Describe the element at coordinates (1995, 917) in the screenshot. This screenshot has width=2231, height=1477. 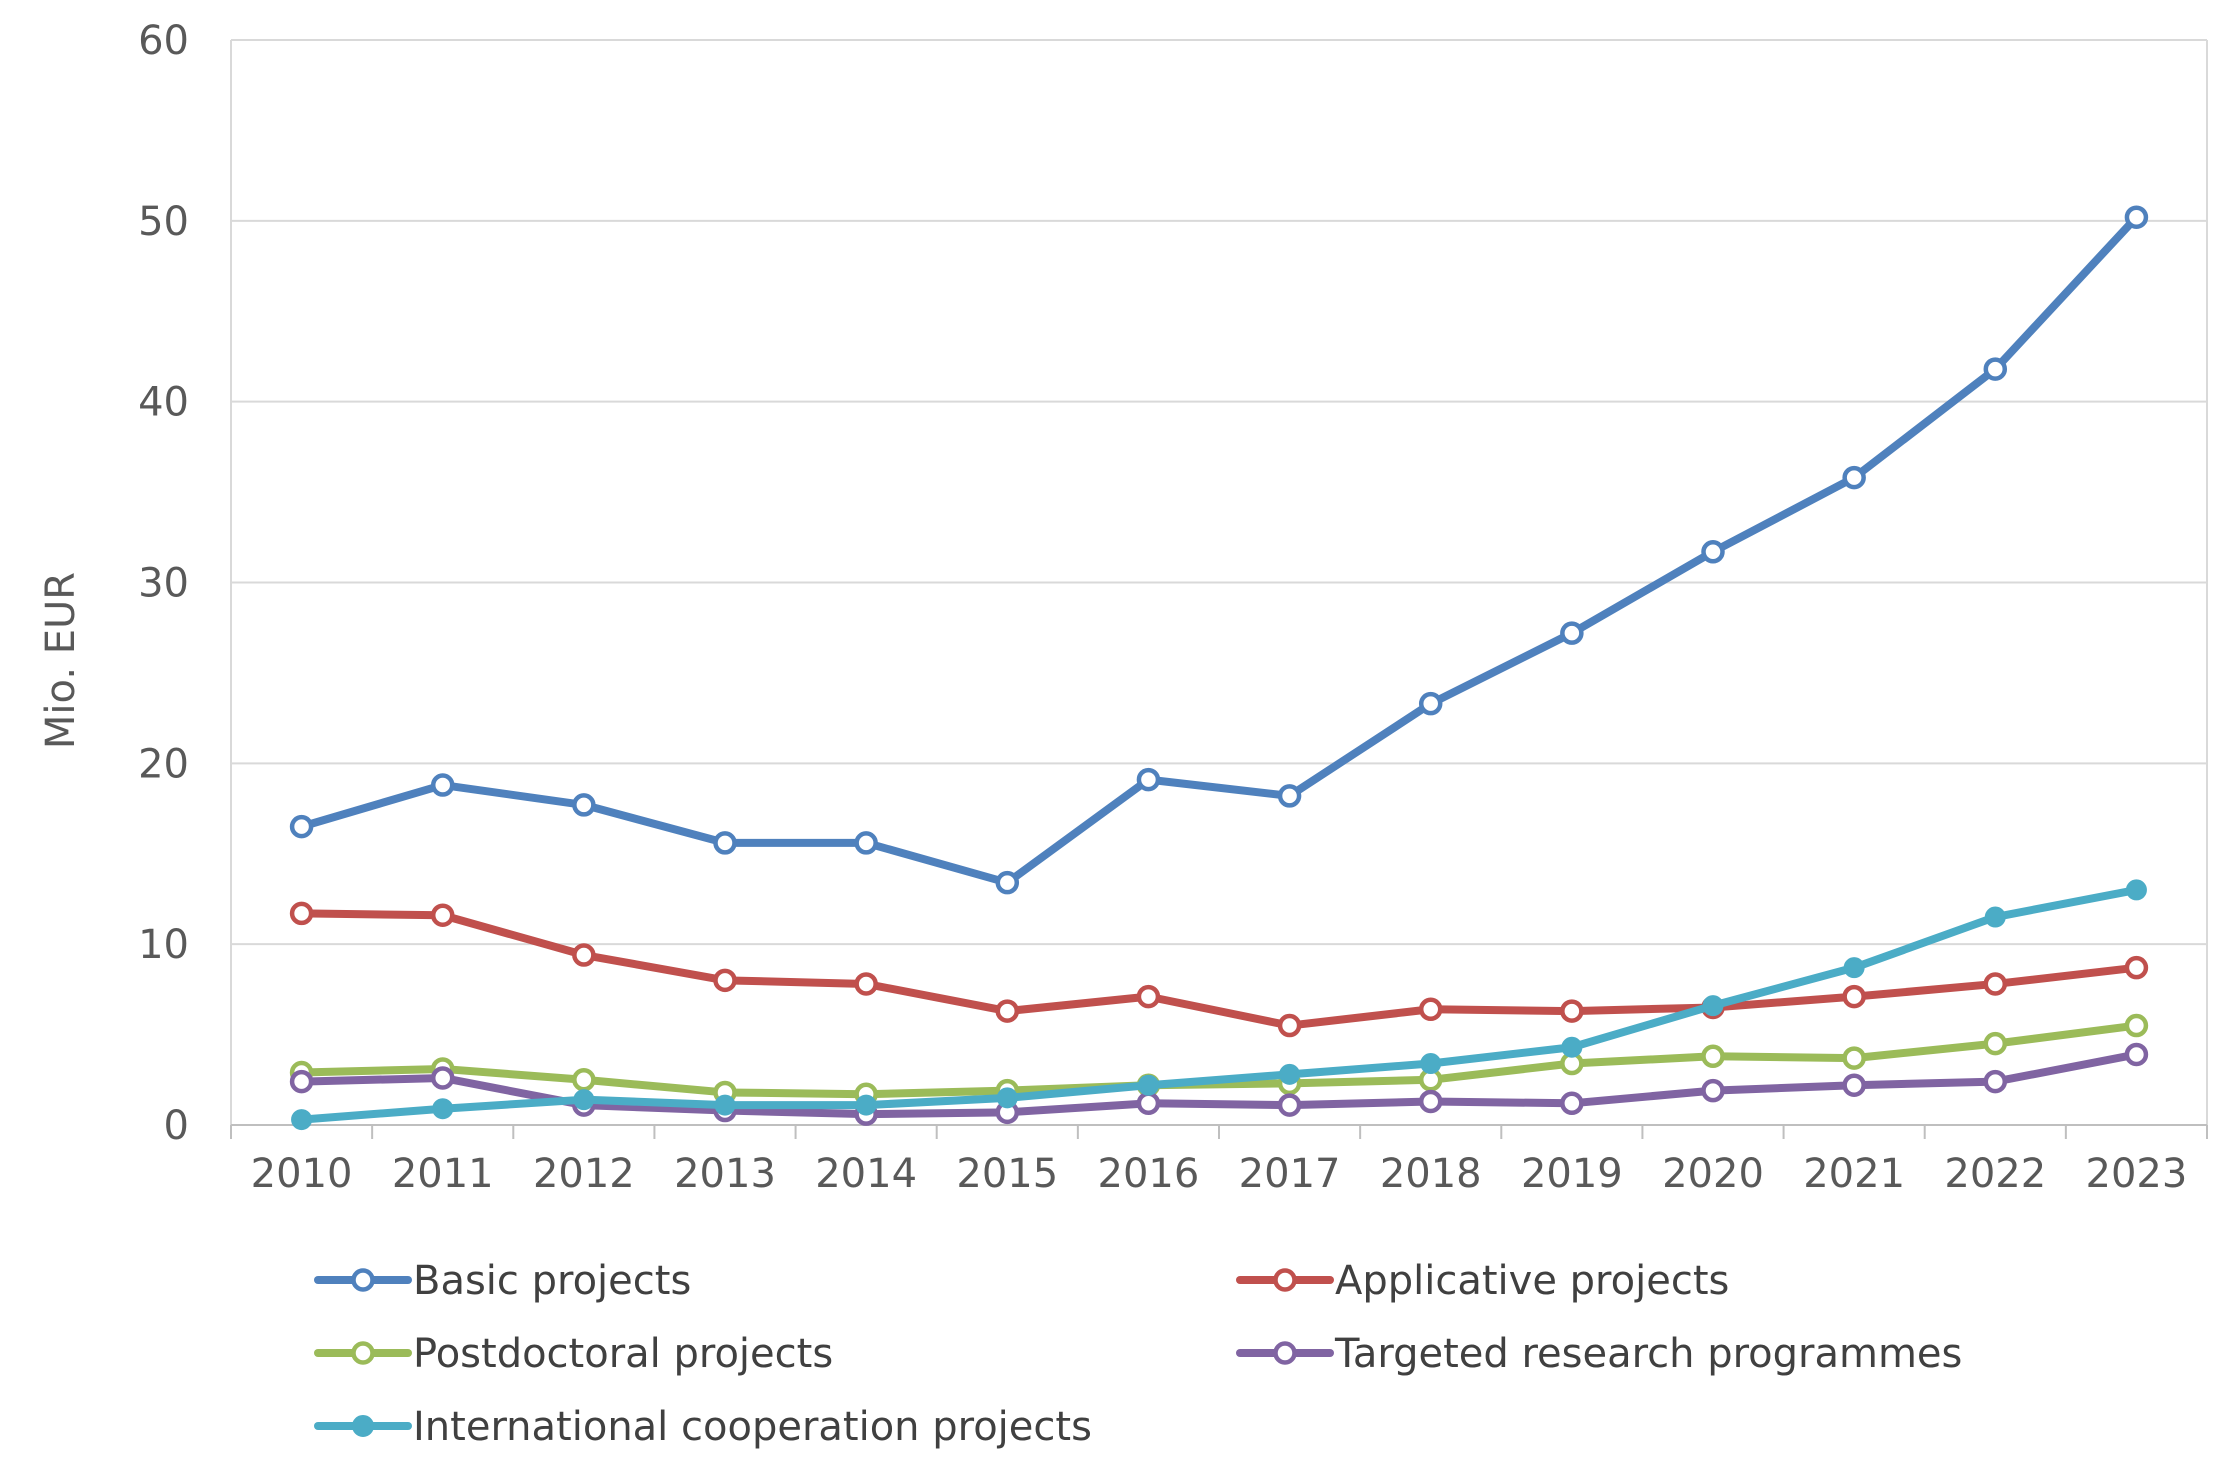
I see `data-point-international-cooperation-projects-2022` at that location.